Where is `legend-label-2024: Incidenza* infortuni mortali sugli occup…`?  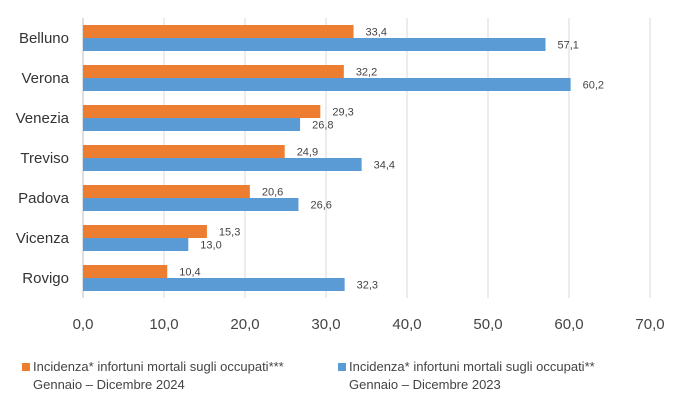 legend-label-2024: Incidenza* infortuni mortali sugli occup… is located at coordinates (158, 366).